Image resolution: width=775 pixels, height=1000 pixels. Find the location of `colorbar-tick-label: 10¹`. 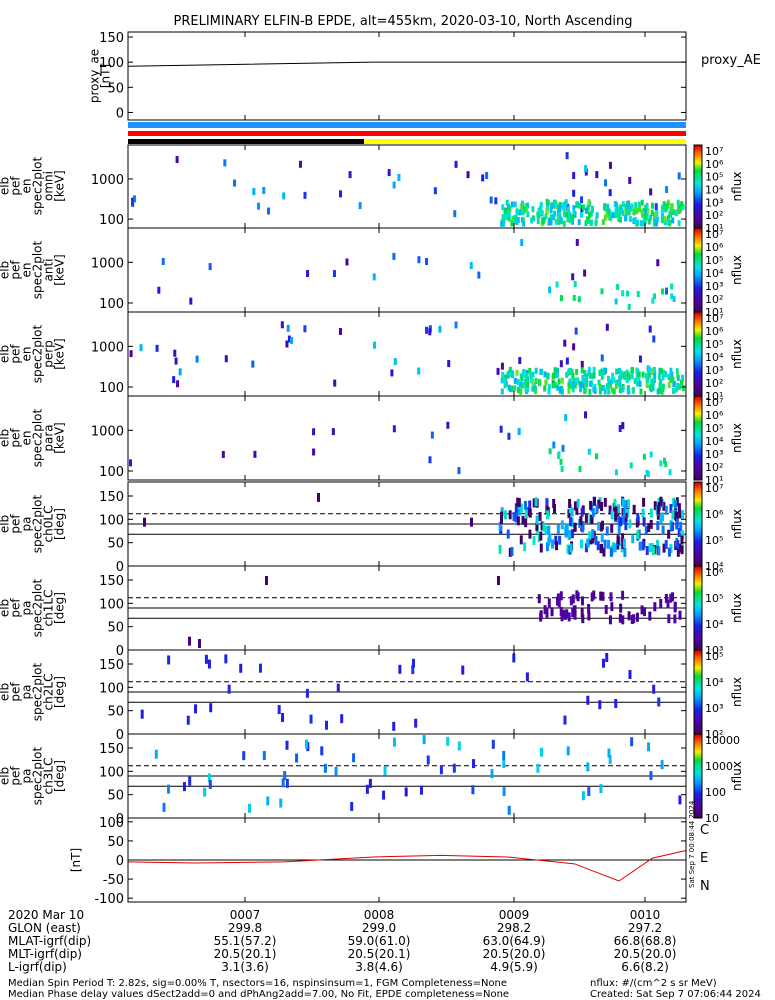

colorbar-tick-label: 10¹ is located at coordinates (714, 312).